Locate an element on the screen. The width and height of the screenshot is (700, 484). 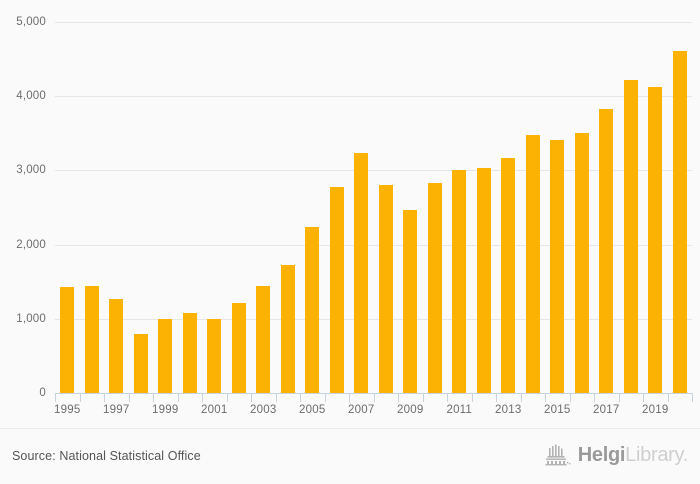
x-axis-tick-label: 1997 is located at coordinates (116, 410).